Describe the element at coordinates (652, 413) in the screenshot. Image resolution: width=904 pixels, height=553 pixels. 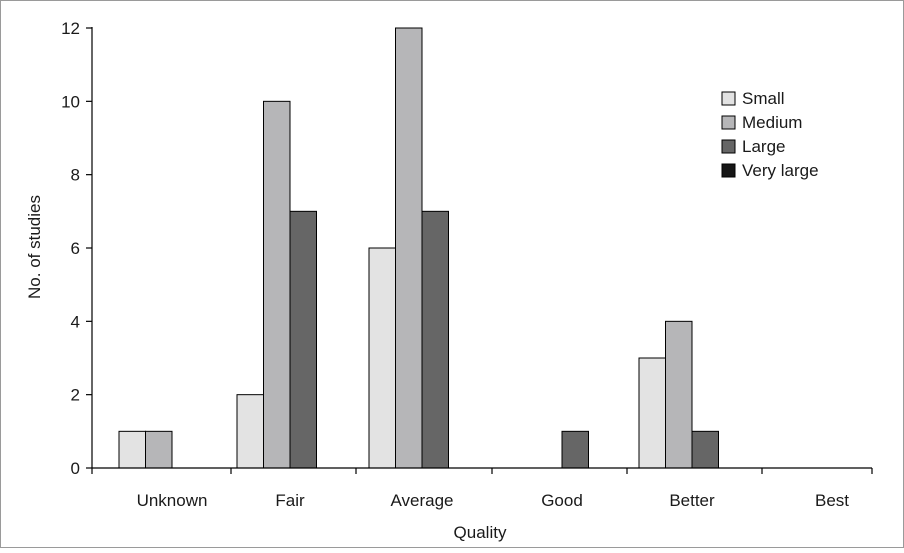
I see `bar-small-better` at that location.